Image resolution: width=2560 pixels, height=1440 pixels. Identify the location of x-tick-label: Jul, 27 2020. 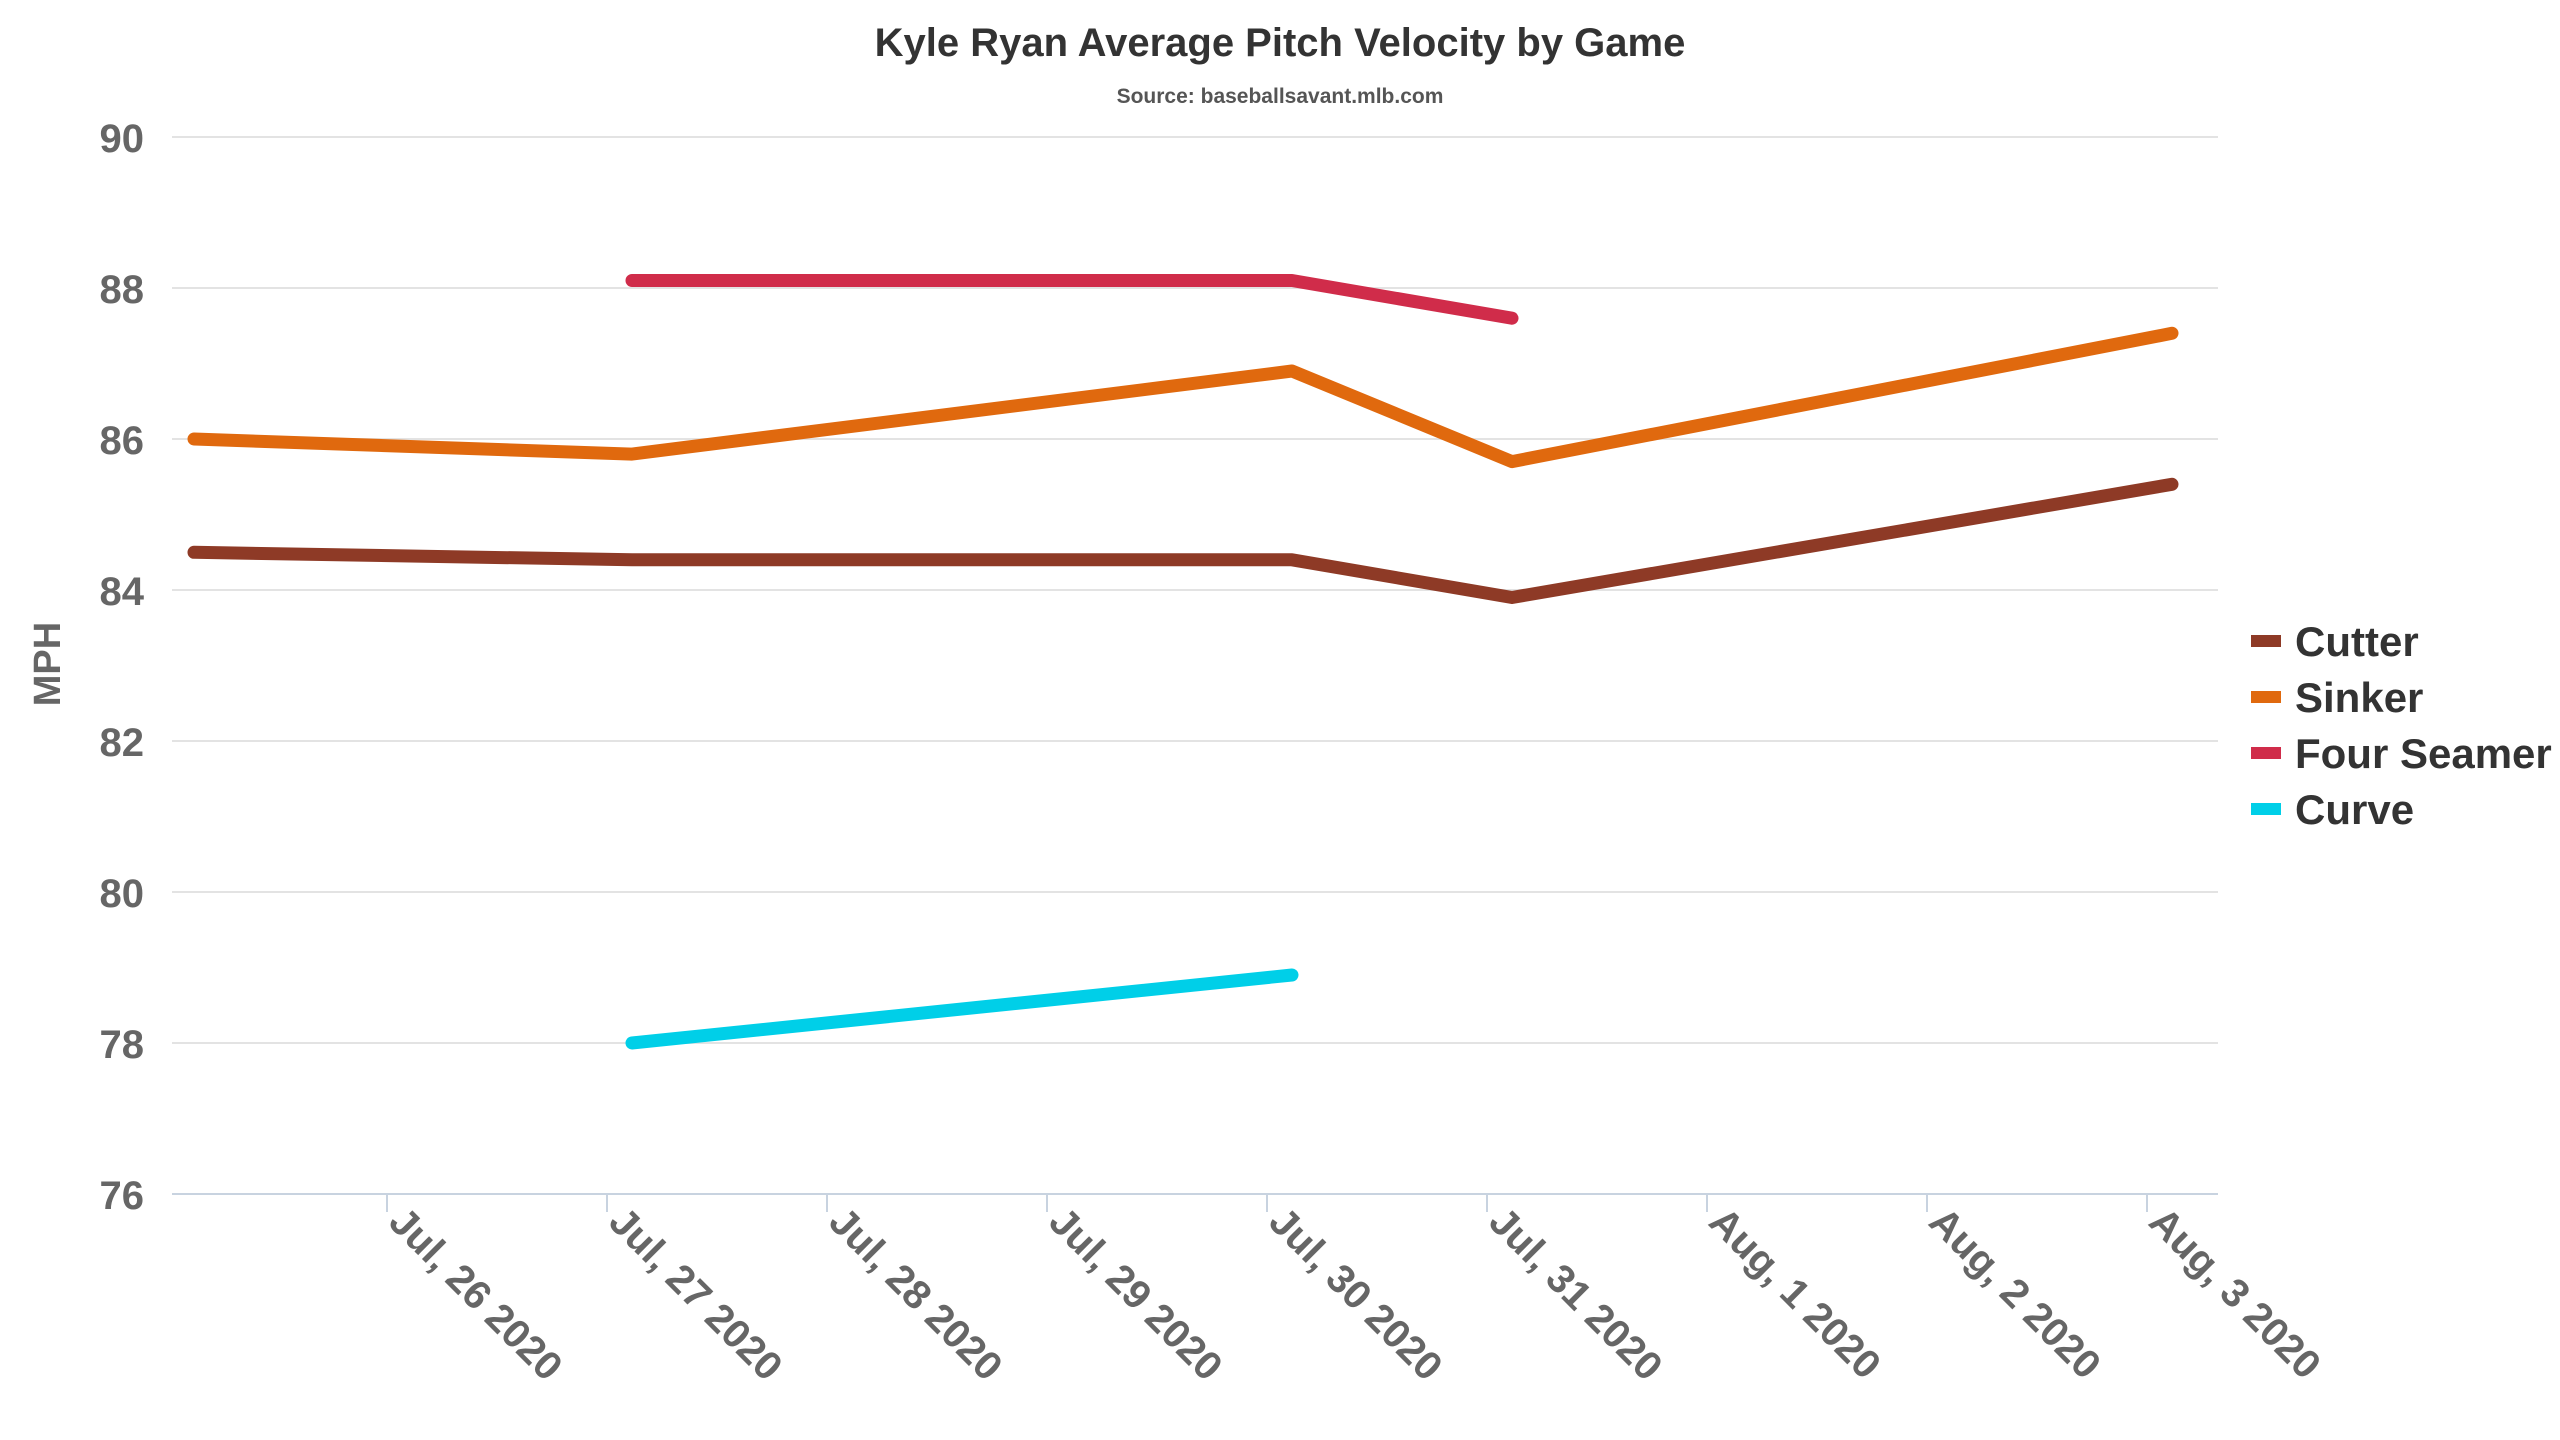
(696, 1294).